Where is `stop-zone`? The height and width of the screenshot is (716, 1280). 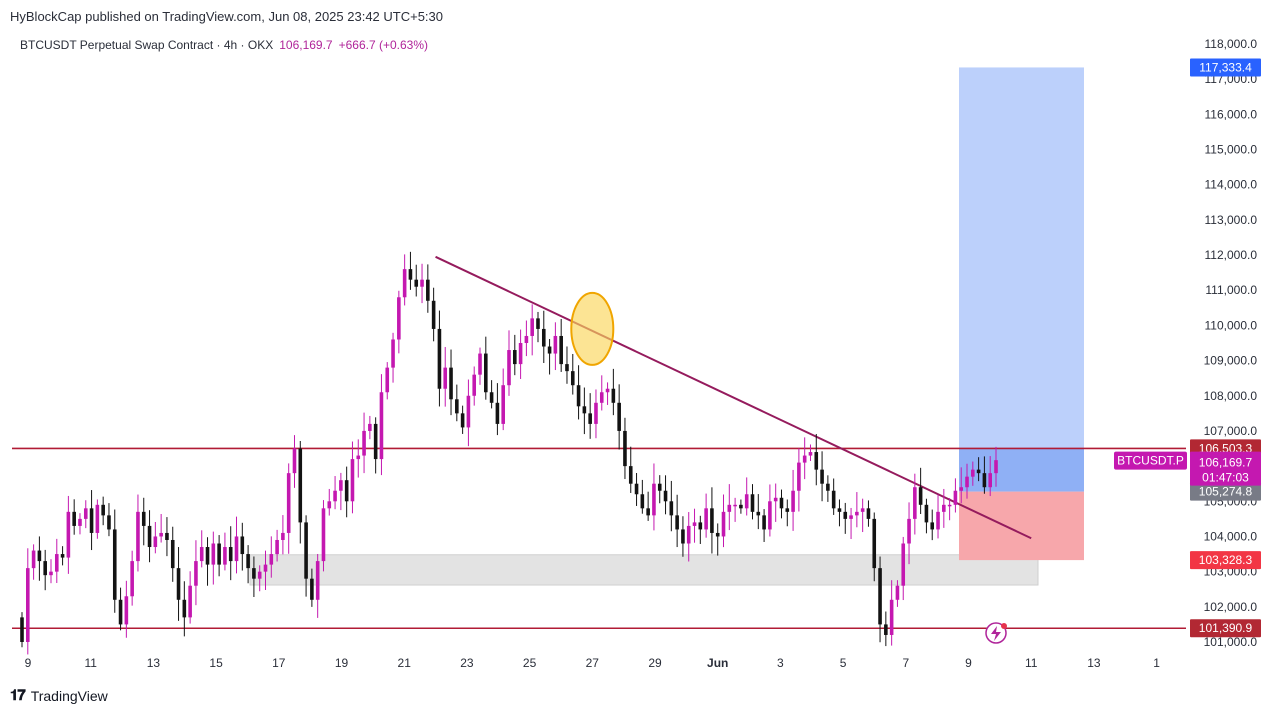 stop-zone is located at coordinates (1021, 526).